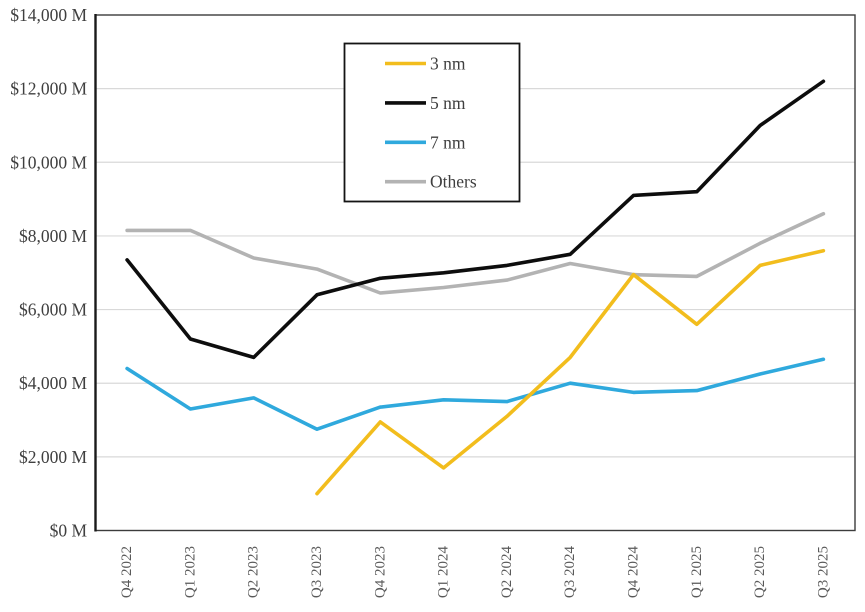 This screenshot has height=612, width=865. I want to click on y-tick-label--6-000-m: $6,000 M, so click(53, 310).